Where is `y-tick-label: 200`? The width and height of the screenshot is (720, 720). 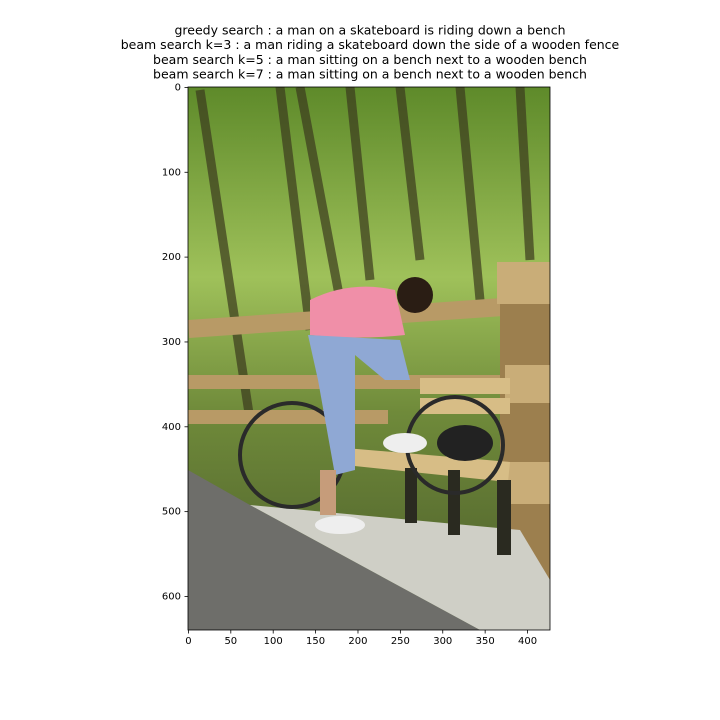 y-tick-label: 200 is located at coordinates (171, 257).